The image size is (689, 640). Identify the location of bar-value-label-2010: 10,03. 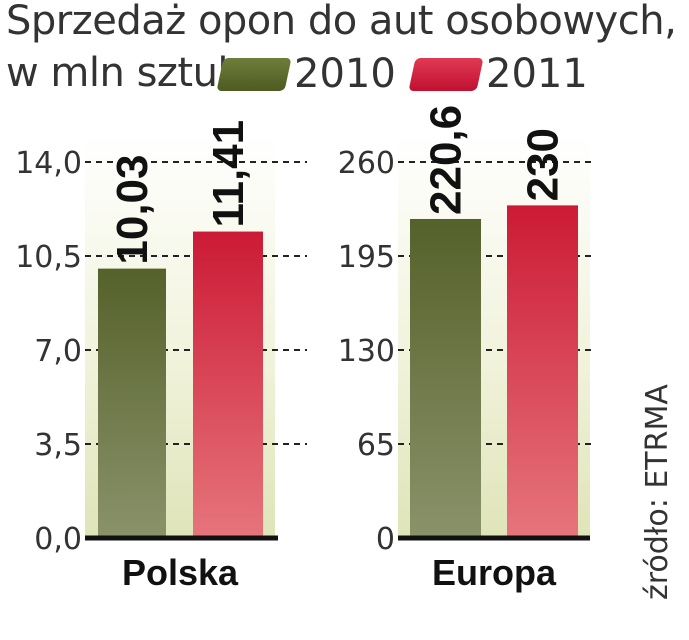
(132, 210).